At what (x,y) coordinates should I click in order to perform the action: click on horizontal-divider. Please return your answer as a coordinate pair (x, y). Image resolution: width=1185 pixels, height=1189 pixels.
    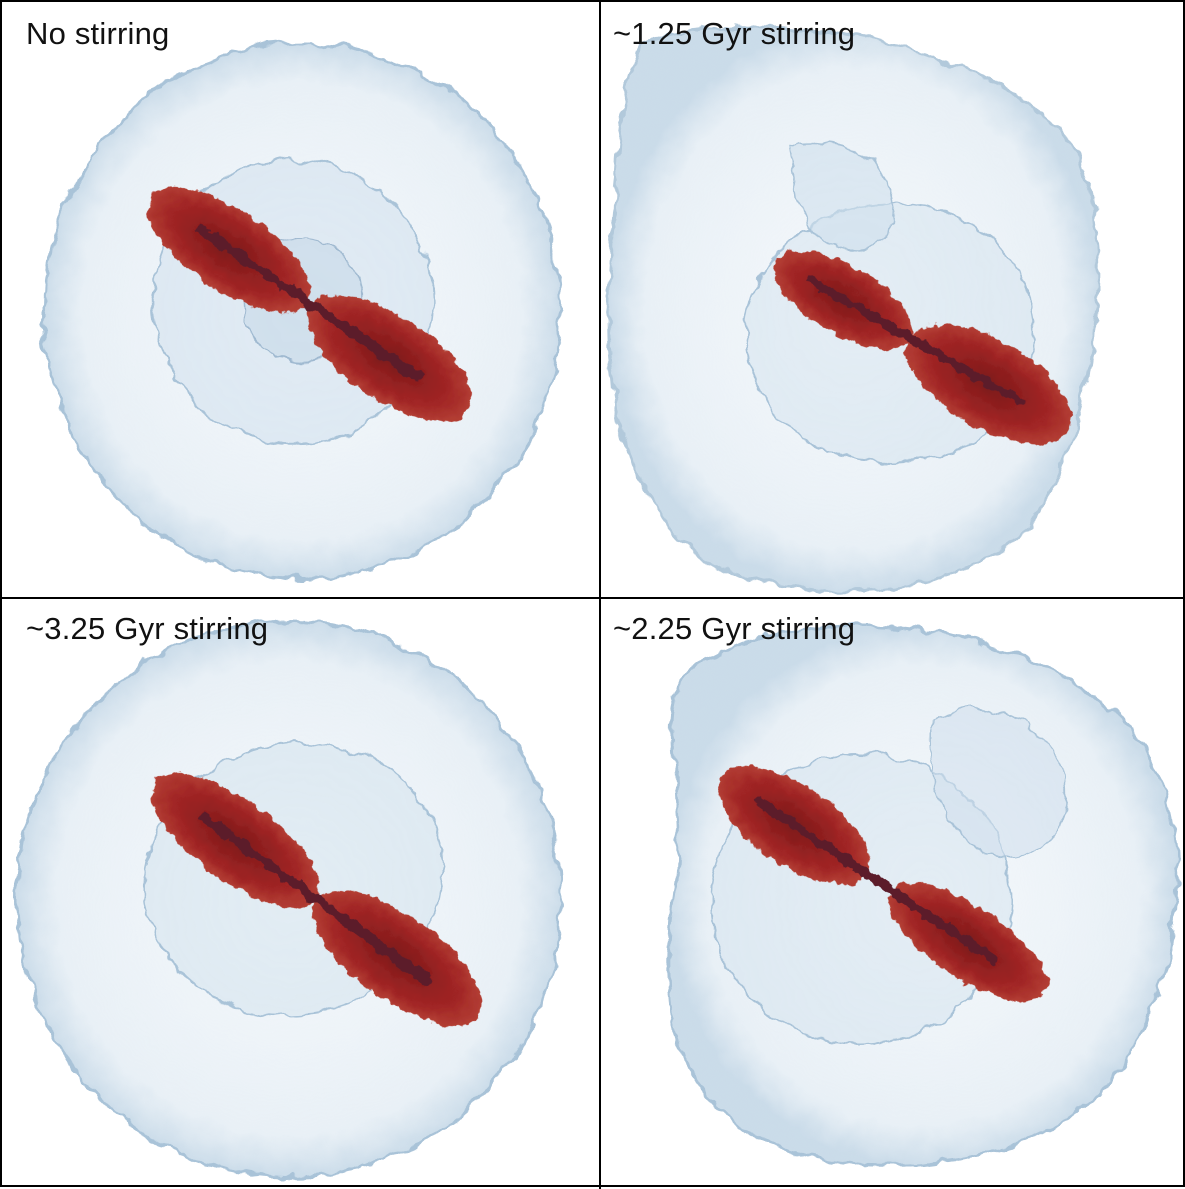
    Looking at the image, I should click on (593, 598).